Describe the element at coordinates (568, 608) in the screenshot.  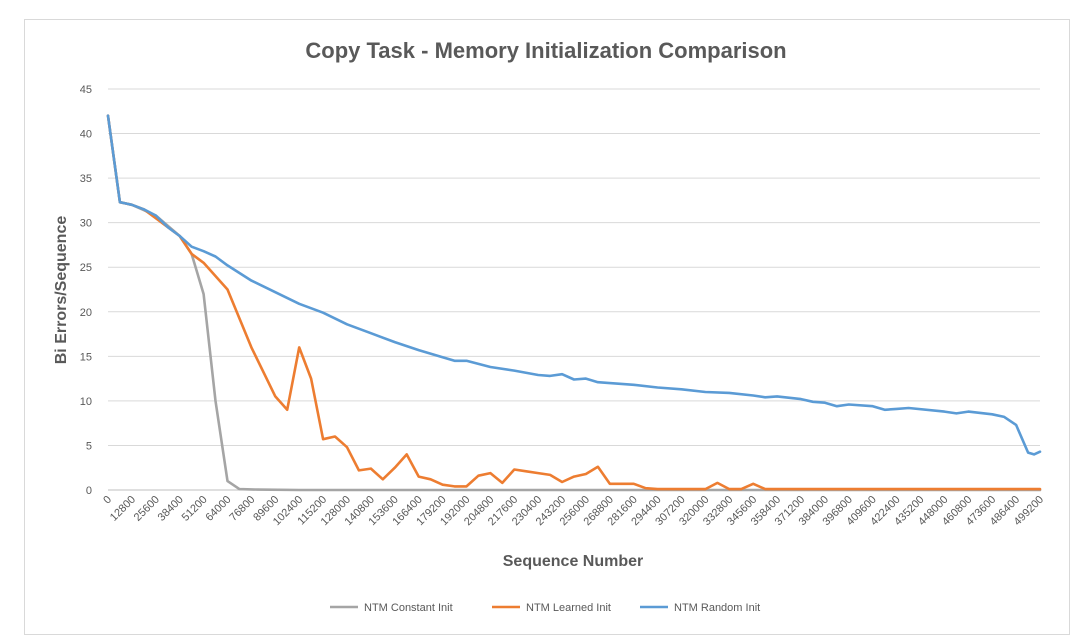
I see `legend-label: NTM Learned Init` at that location.